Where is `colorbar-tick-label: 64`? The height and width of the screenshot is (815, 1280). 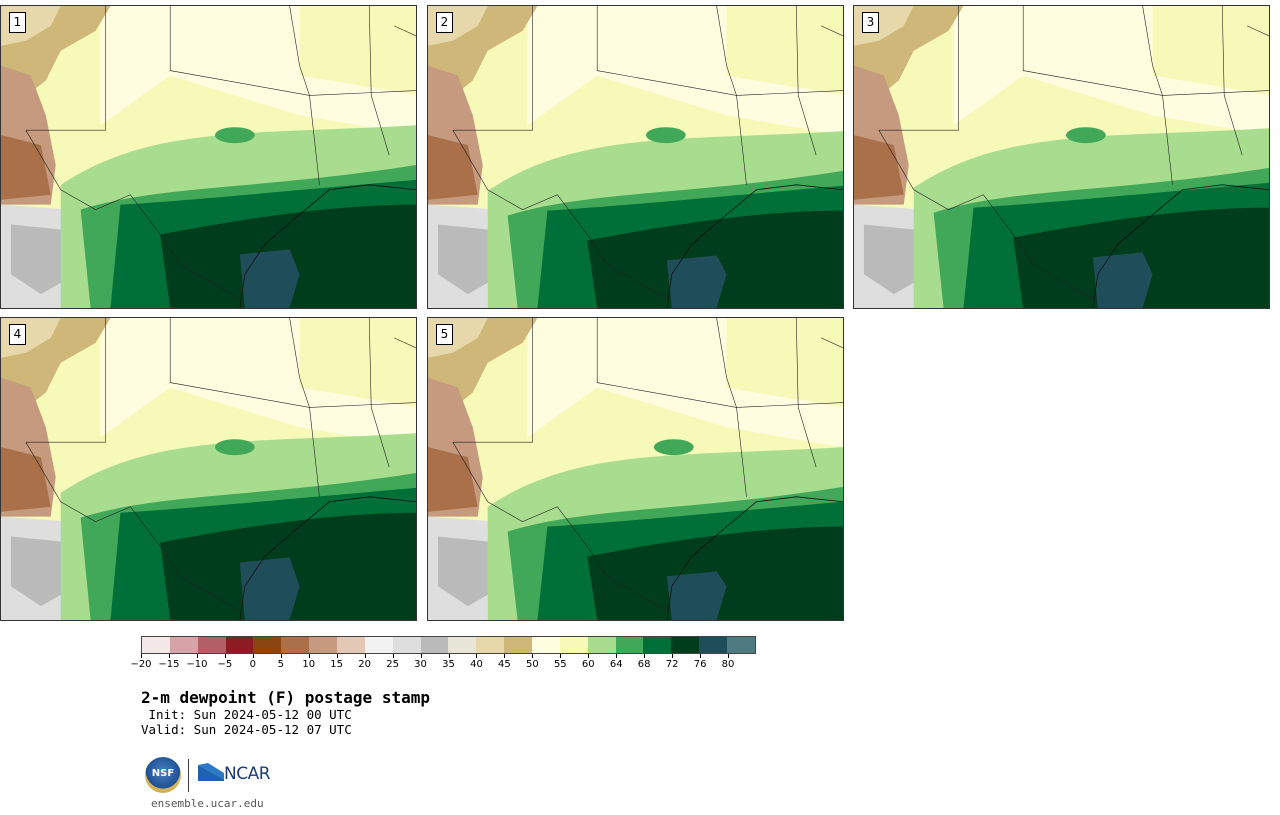
colorbar-tick-label: 64 is located at coordinates (616, 664).